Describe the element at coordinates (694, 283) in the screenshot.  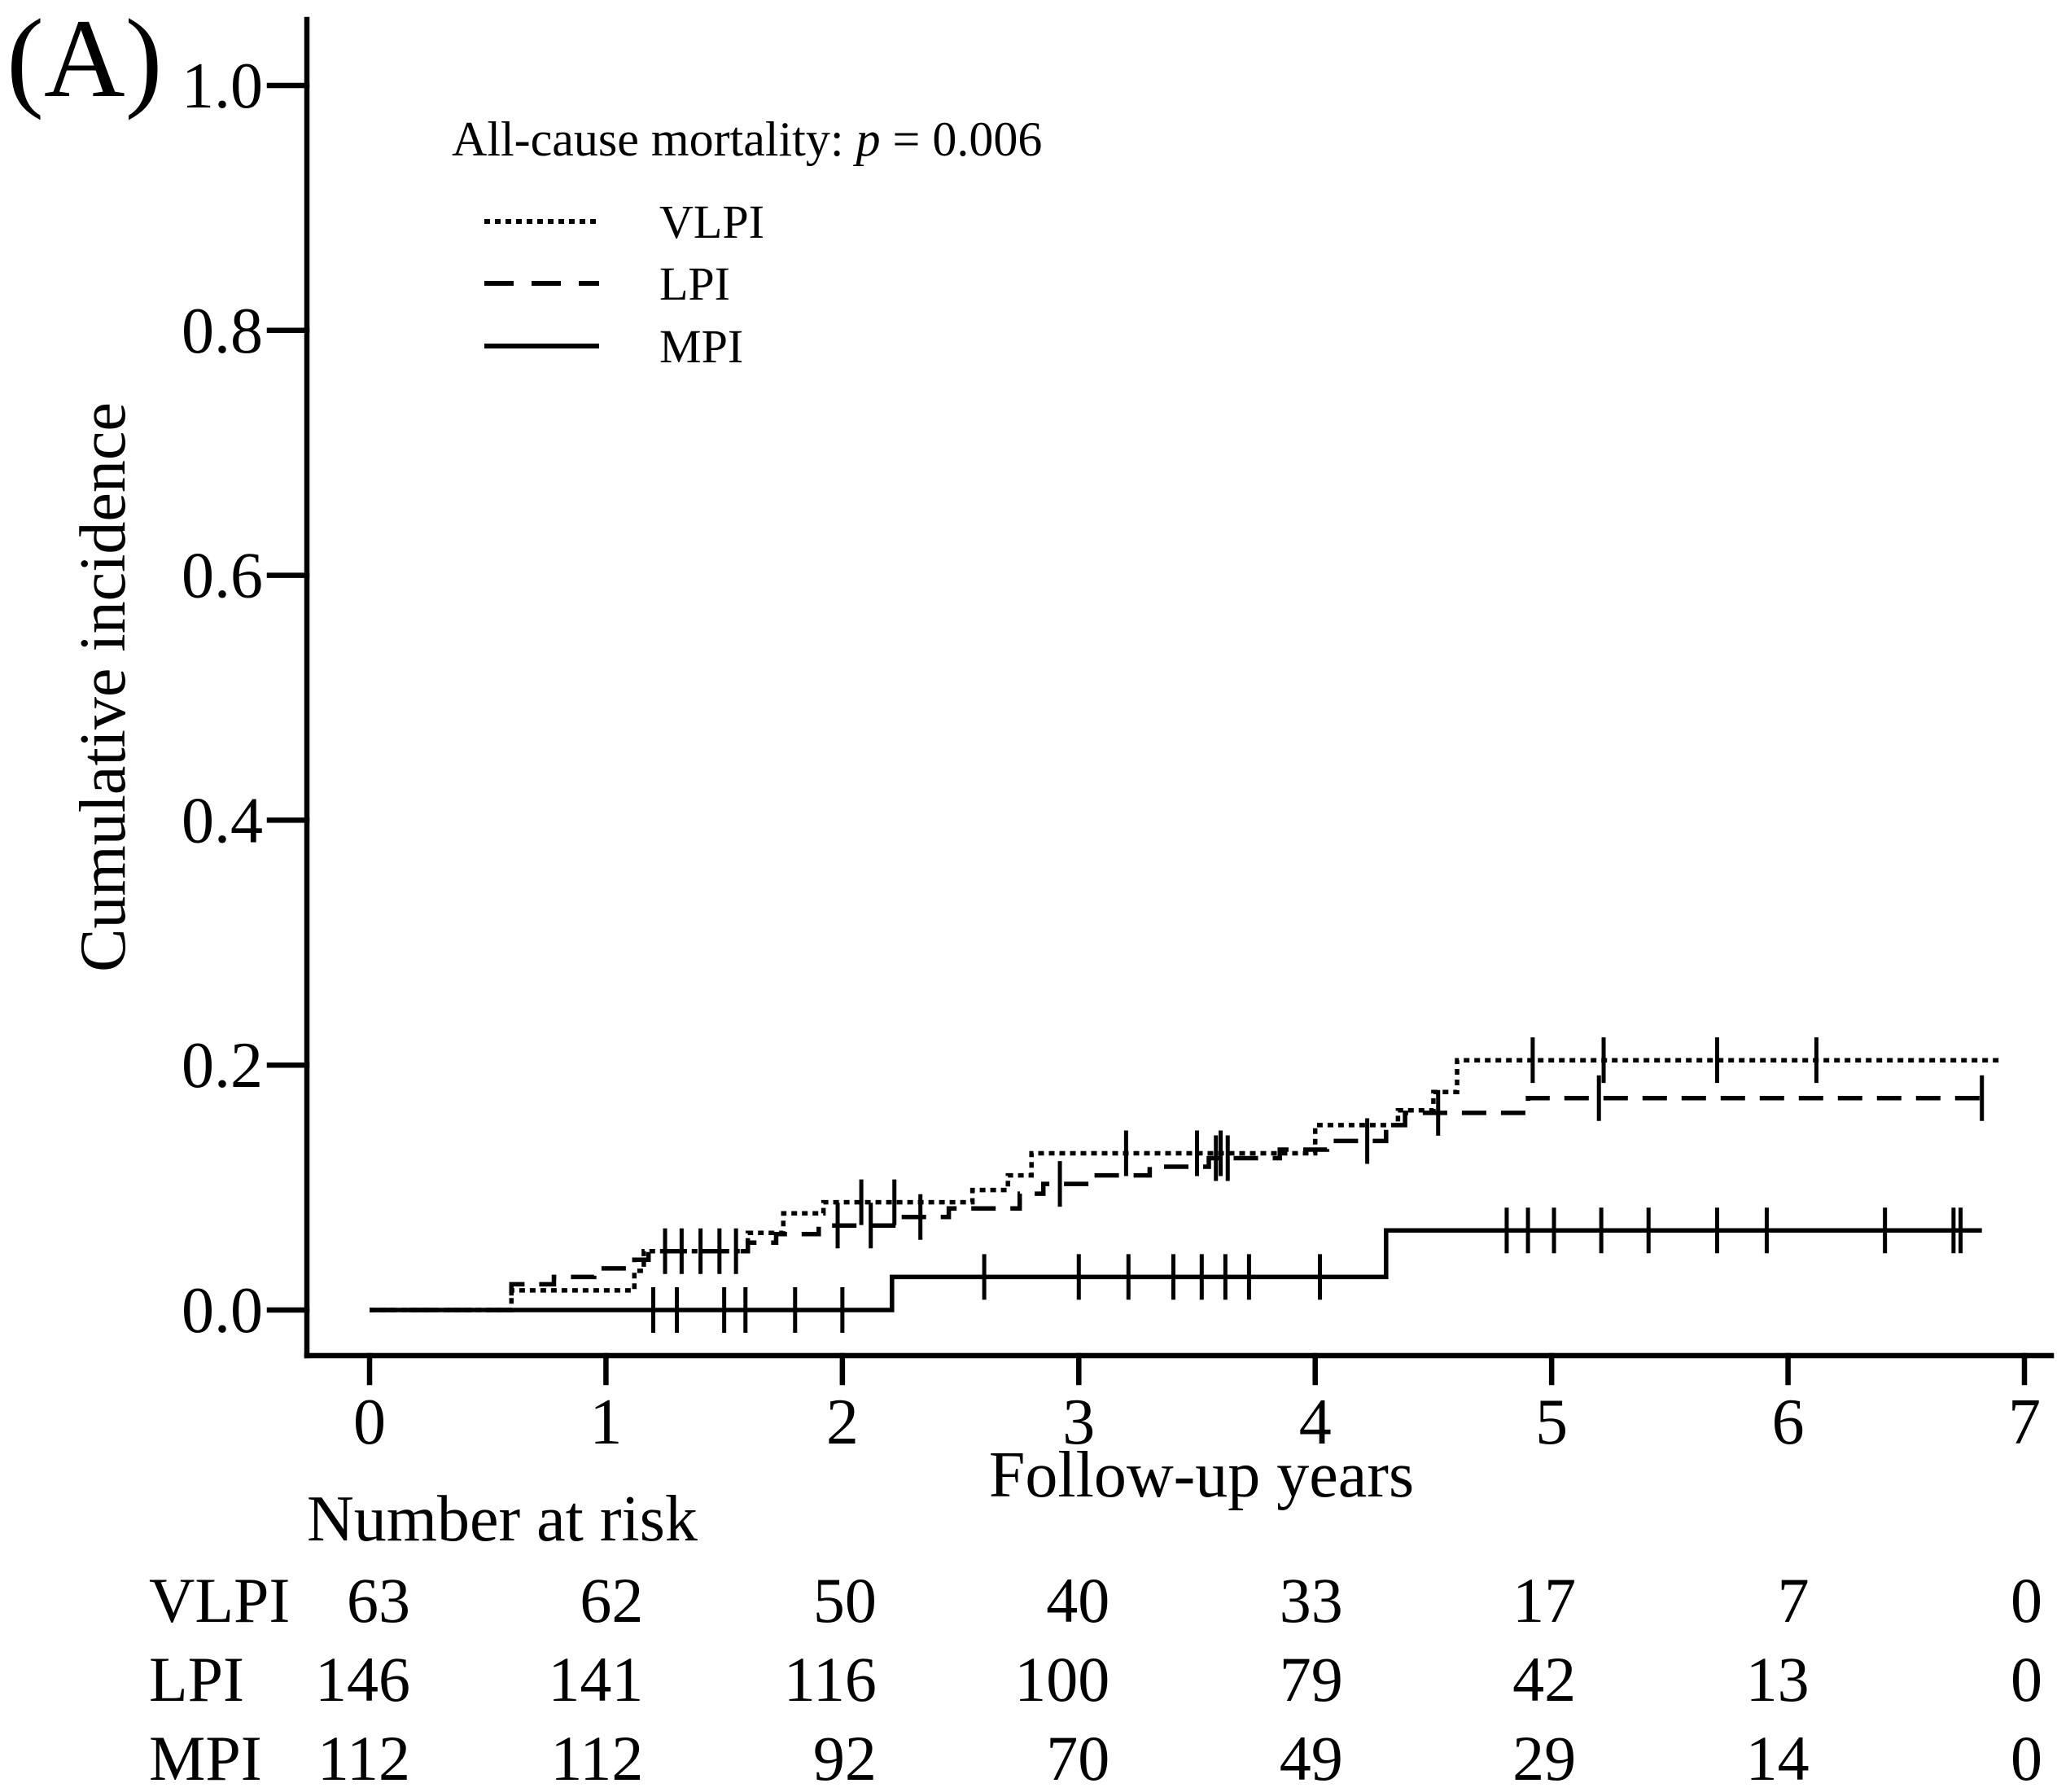
I see `legend-label-lpi: LPI` at that location.